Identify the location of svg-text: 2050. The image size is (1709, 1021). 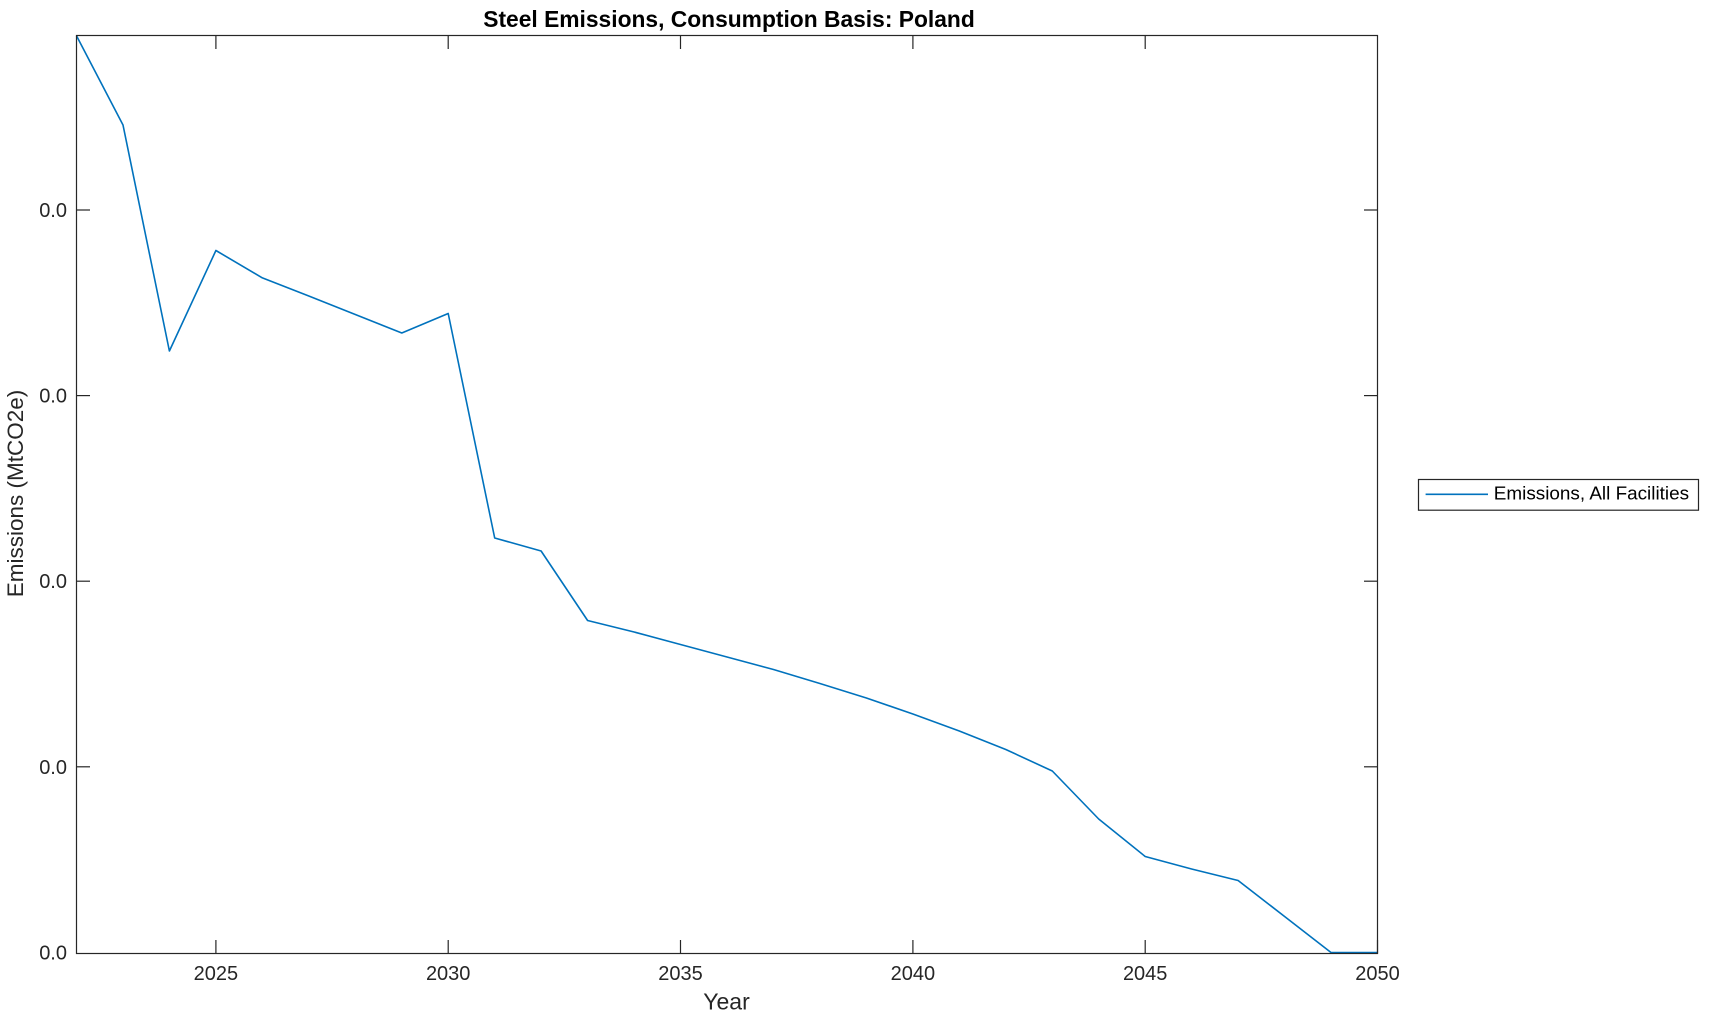
(1377, 974).